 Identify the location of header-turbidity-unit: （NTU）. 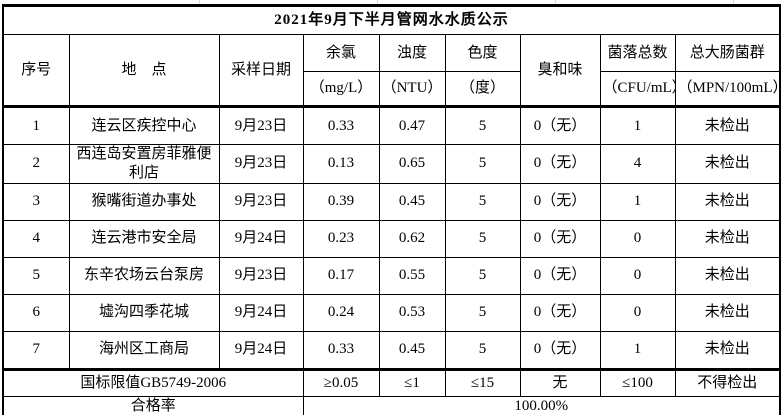
(412, 89).